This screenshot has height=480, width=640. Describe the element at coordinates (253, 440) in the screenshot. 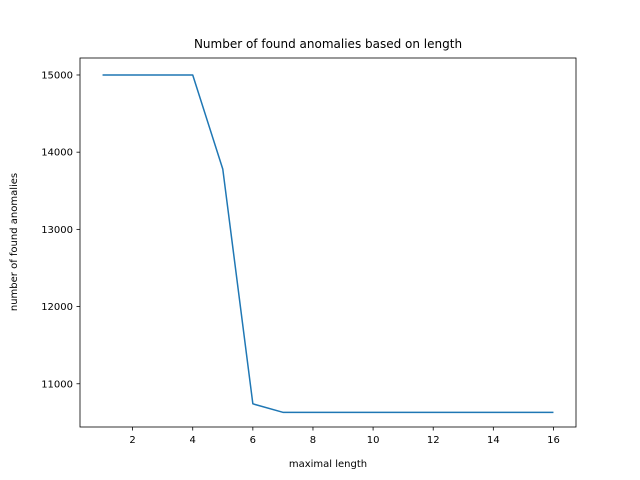

I see `x-tick-label: 6` at that location.